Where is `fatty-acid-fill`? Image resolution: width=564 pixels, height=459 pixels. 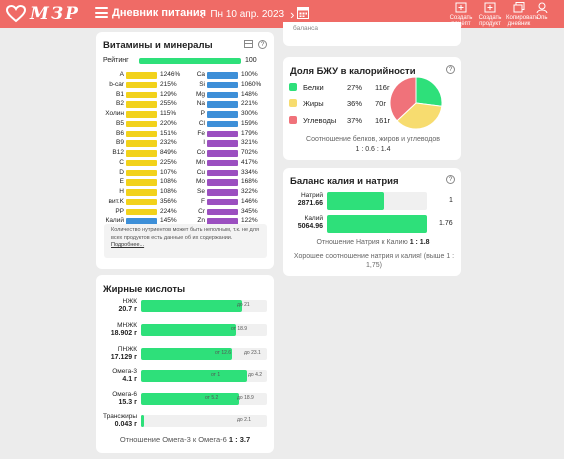 fatty-acid-fill is located at coordinates (190, 399).